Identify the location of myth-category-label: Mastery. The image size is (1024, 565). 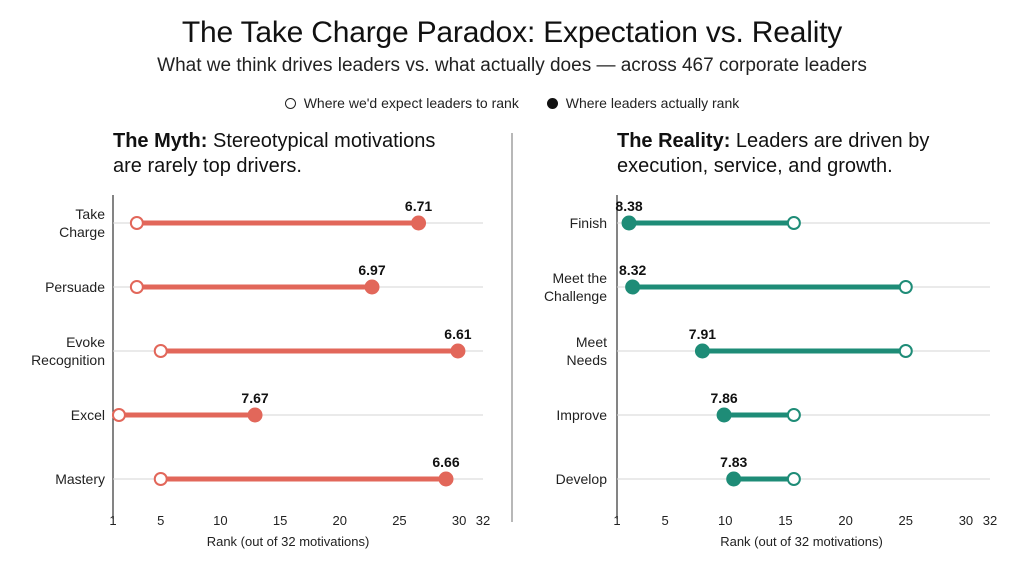
(80, 479).